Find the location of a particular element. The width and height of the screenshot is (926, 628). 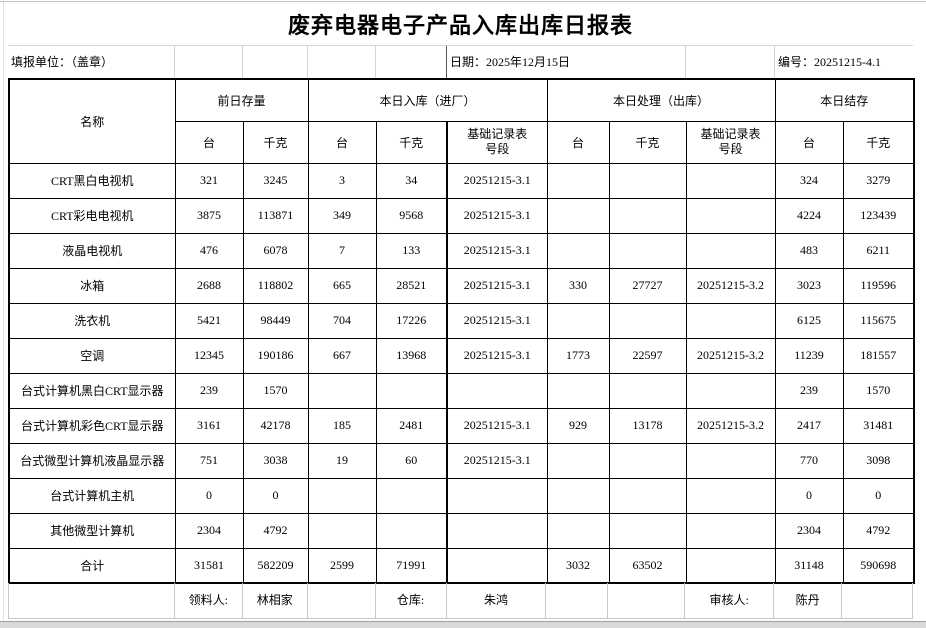

report-code-label: 编号：20251215-4.1 is located at coordinates (843, 62).